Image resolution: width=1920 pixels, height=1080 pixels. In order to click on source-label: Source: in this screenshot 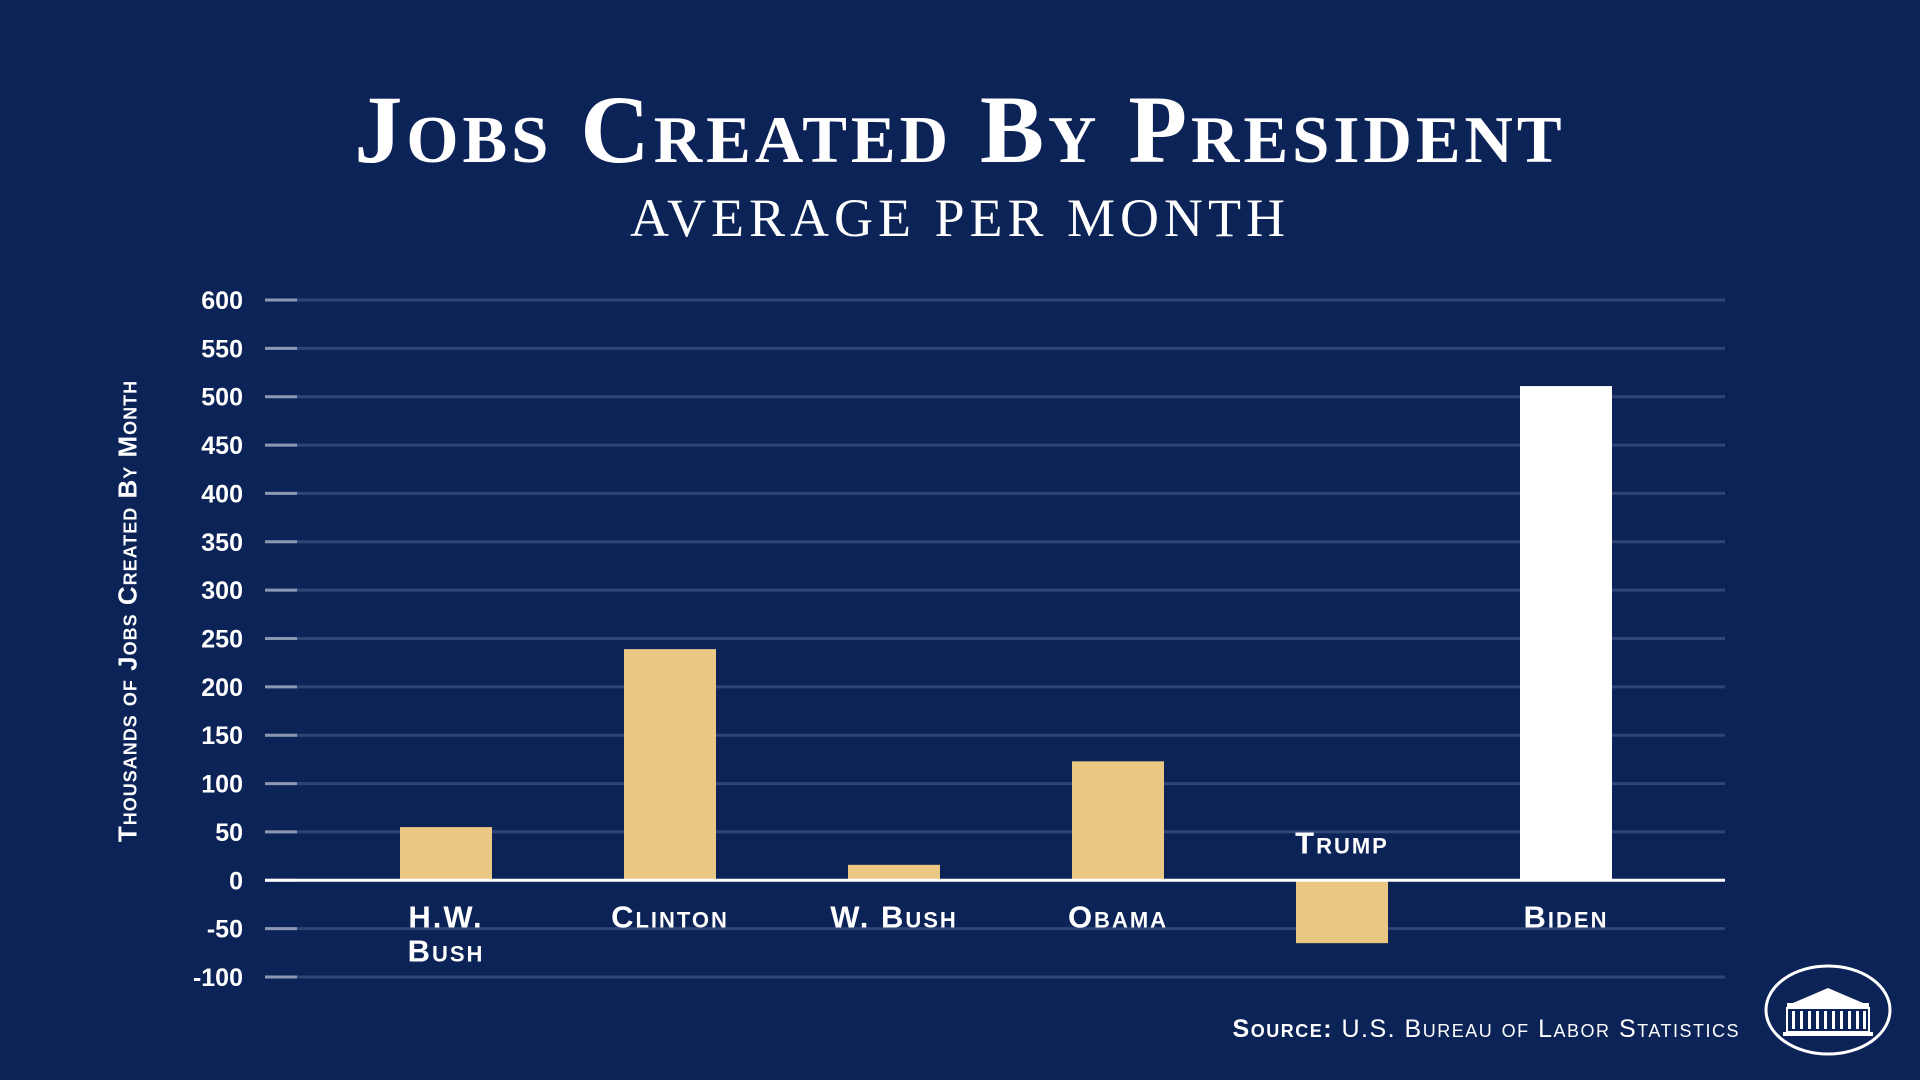, I will do `click(1283, 1029)`.